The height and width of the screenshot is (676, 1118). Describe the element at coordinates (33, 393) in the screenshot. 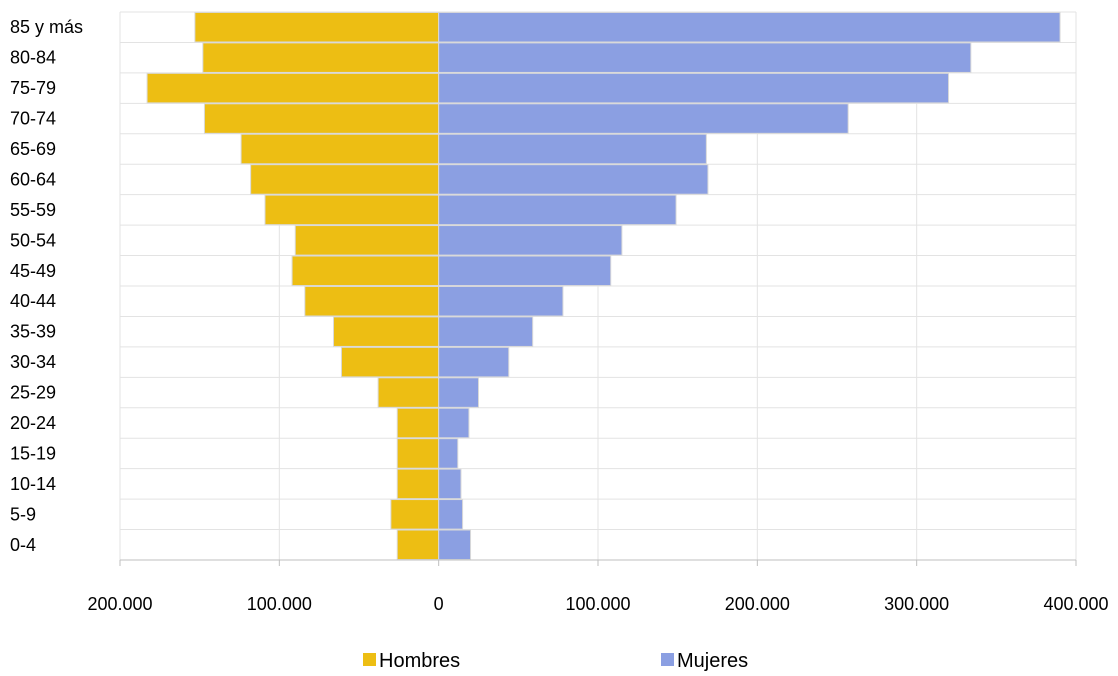

I see `category-label: 25-29` at that location.